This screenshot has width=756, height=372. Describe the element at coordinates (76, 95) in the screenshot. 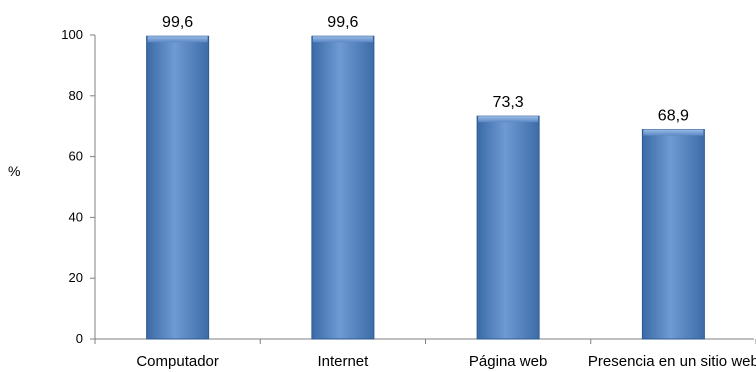

I see `y-tick-label: 80` at that location.